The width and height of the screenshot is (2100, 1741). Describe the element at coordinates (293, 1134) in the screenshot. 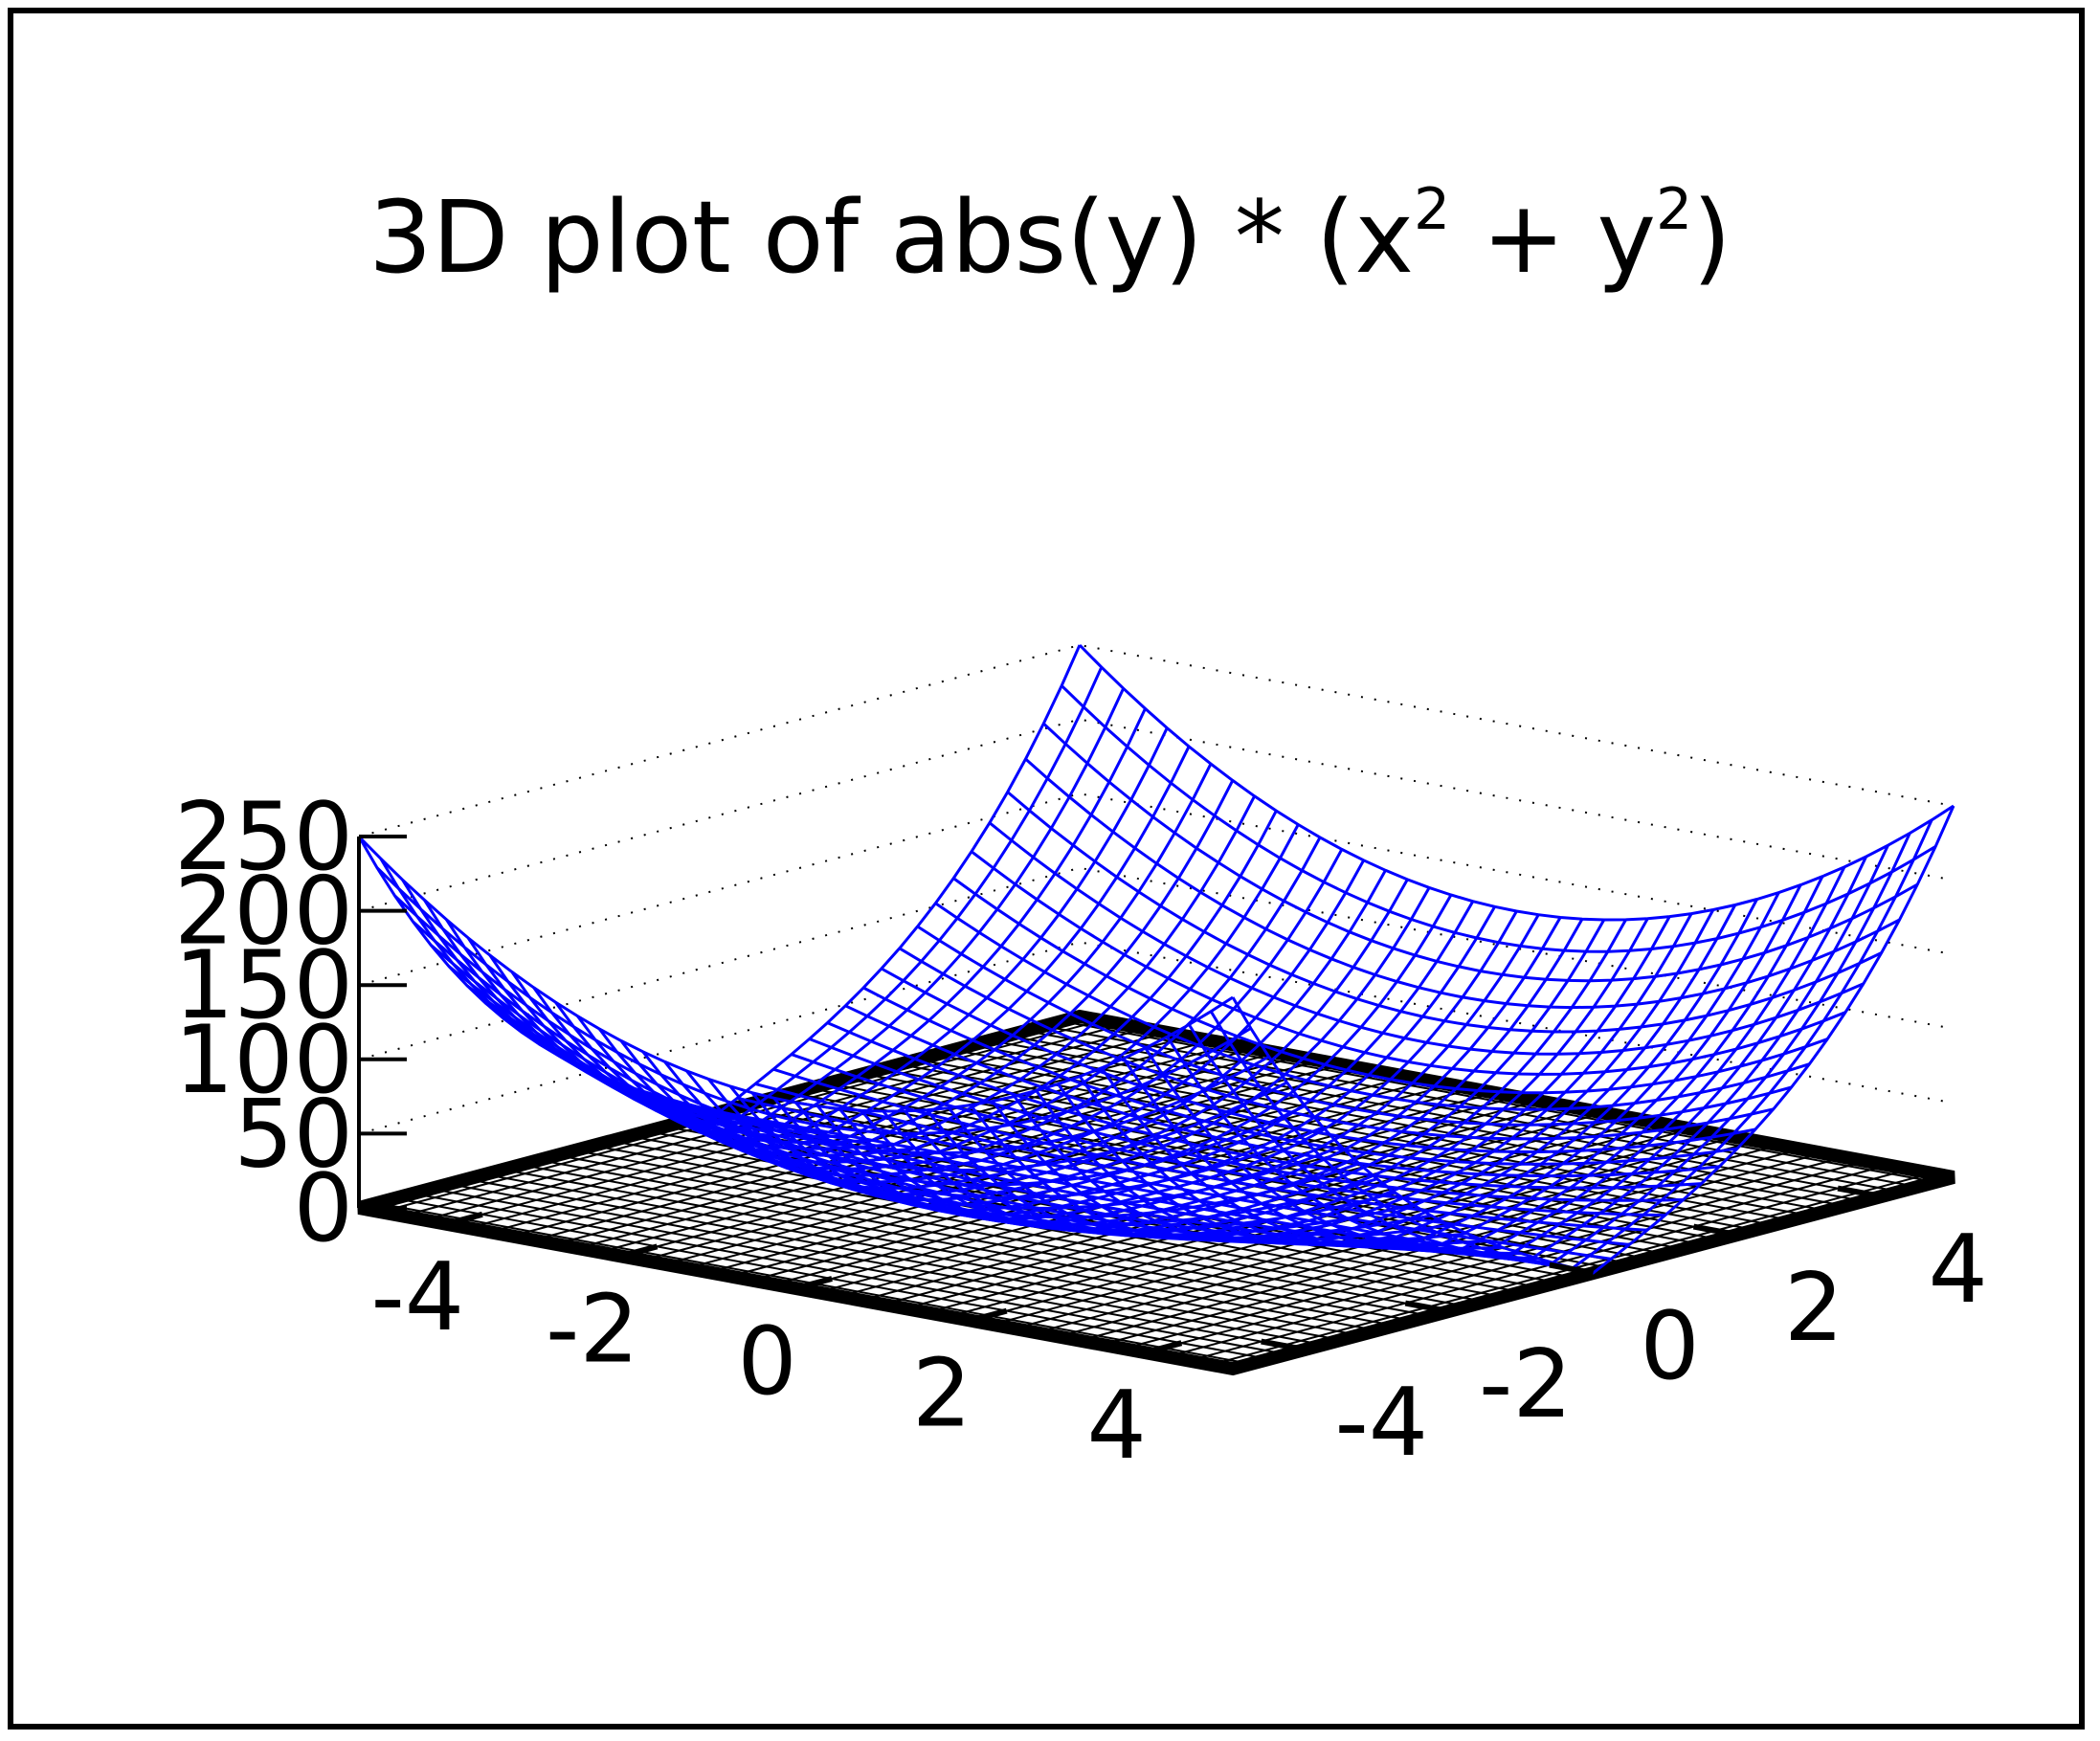

I see `z-tick-label-1: 50` at that location.